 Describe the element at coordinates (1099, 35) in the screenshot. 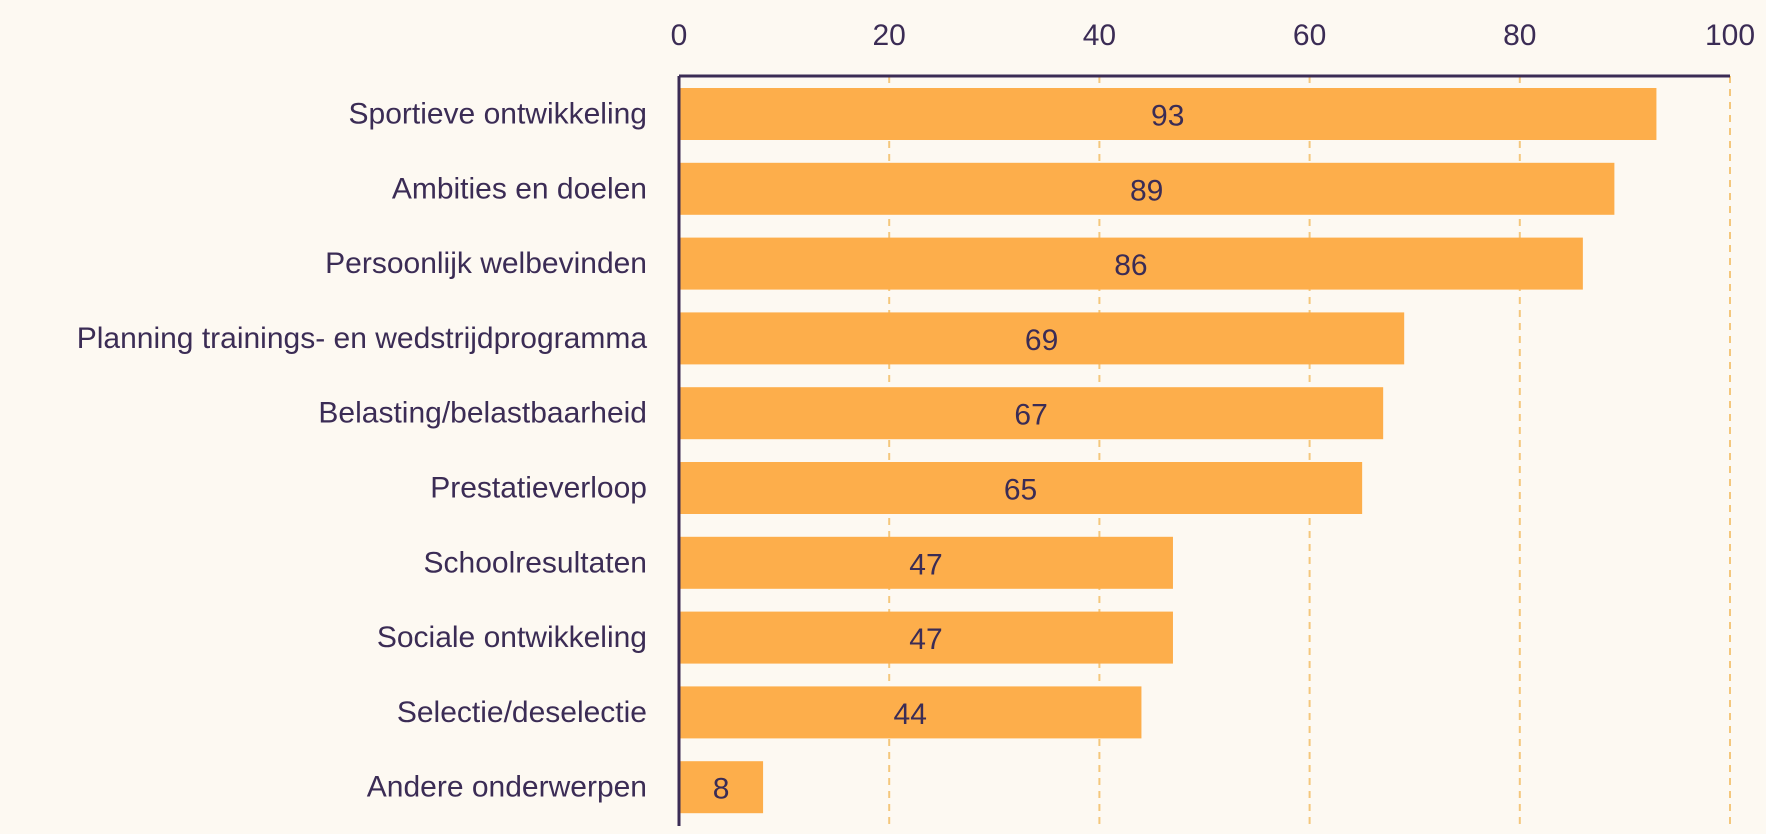

I see `tick-label: 40` at that location.